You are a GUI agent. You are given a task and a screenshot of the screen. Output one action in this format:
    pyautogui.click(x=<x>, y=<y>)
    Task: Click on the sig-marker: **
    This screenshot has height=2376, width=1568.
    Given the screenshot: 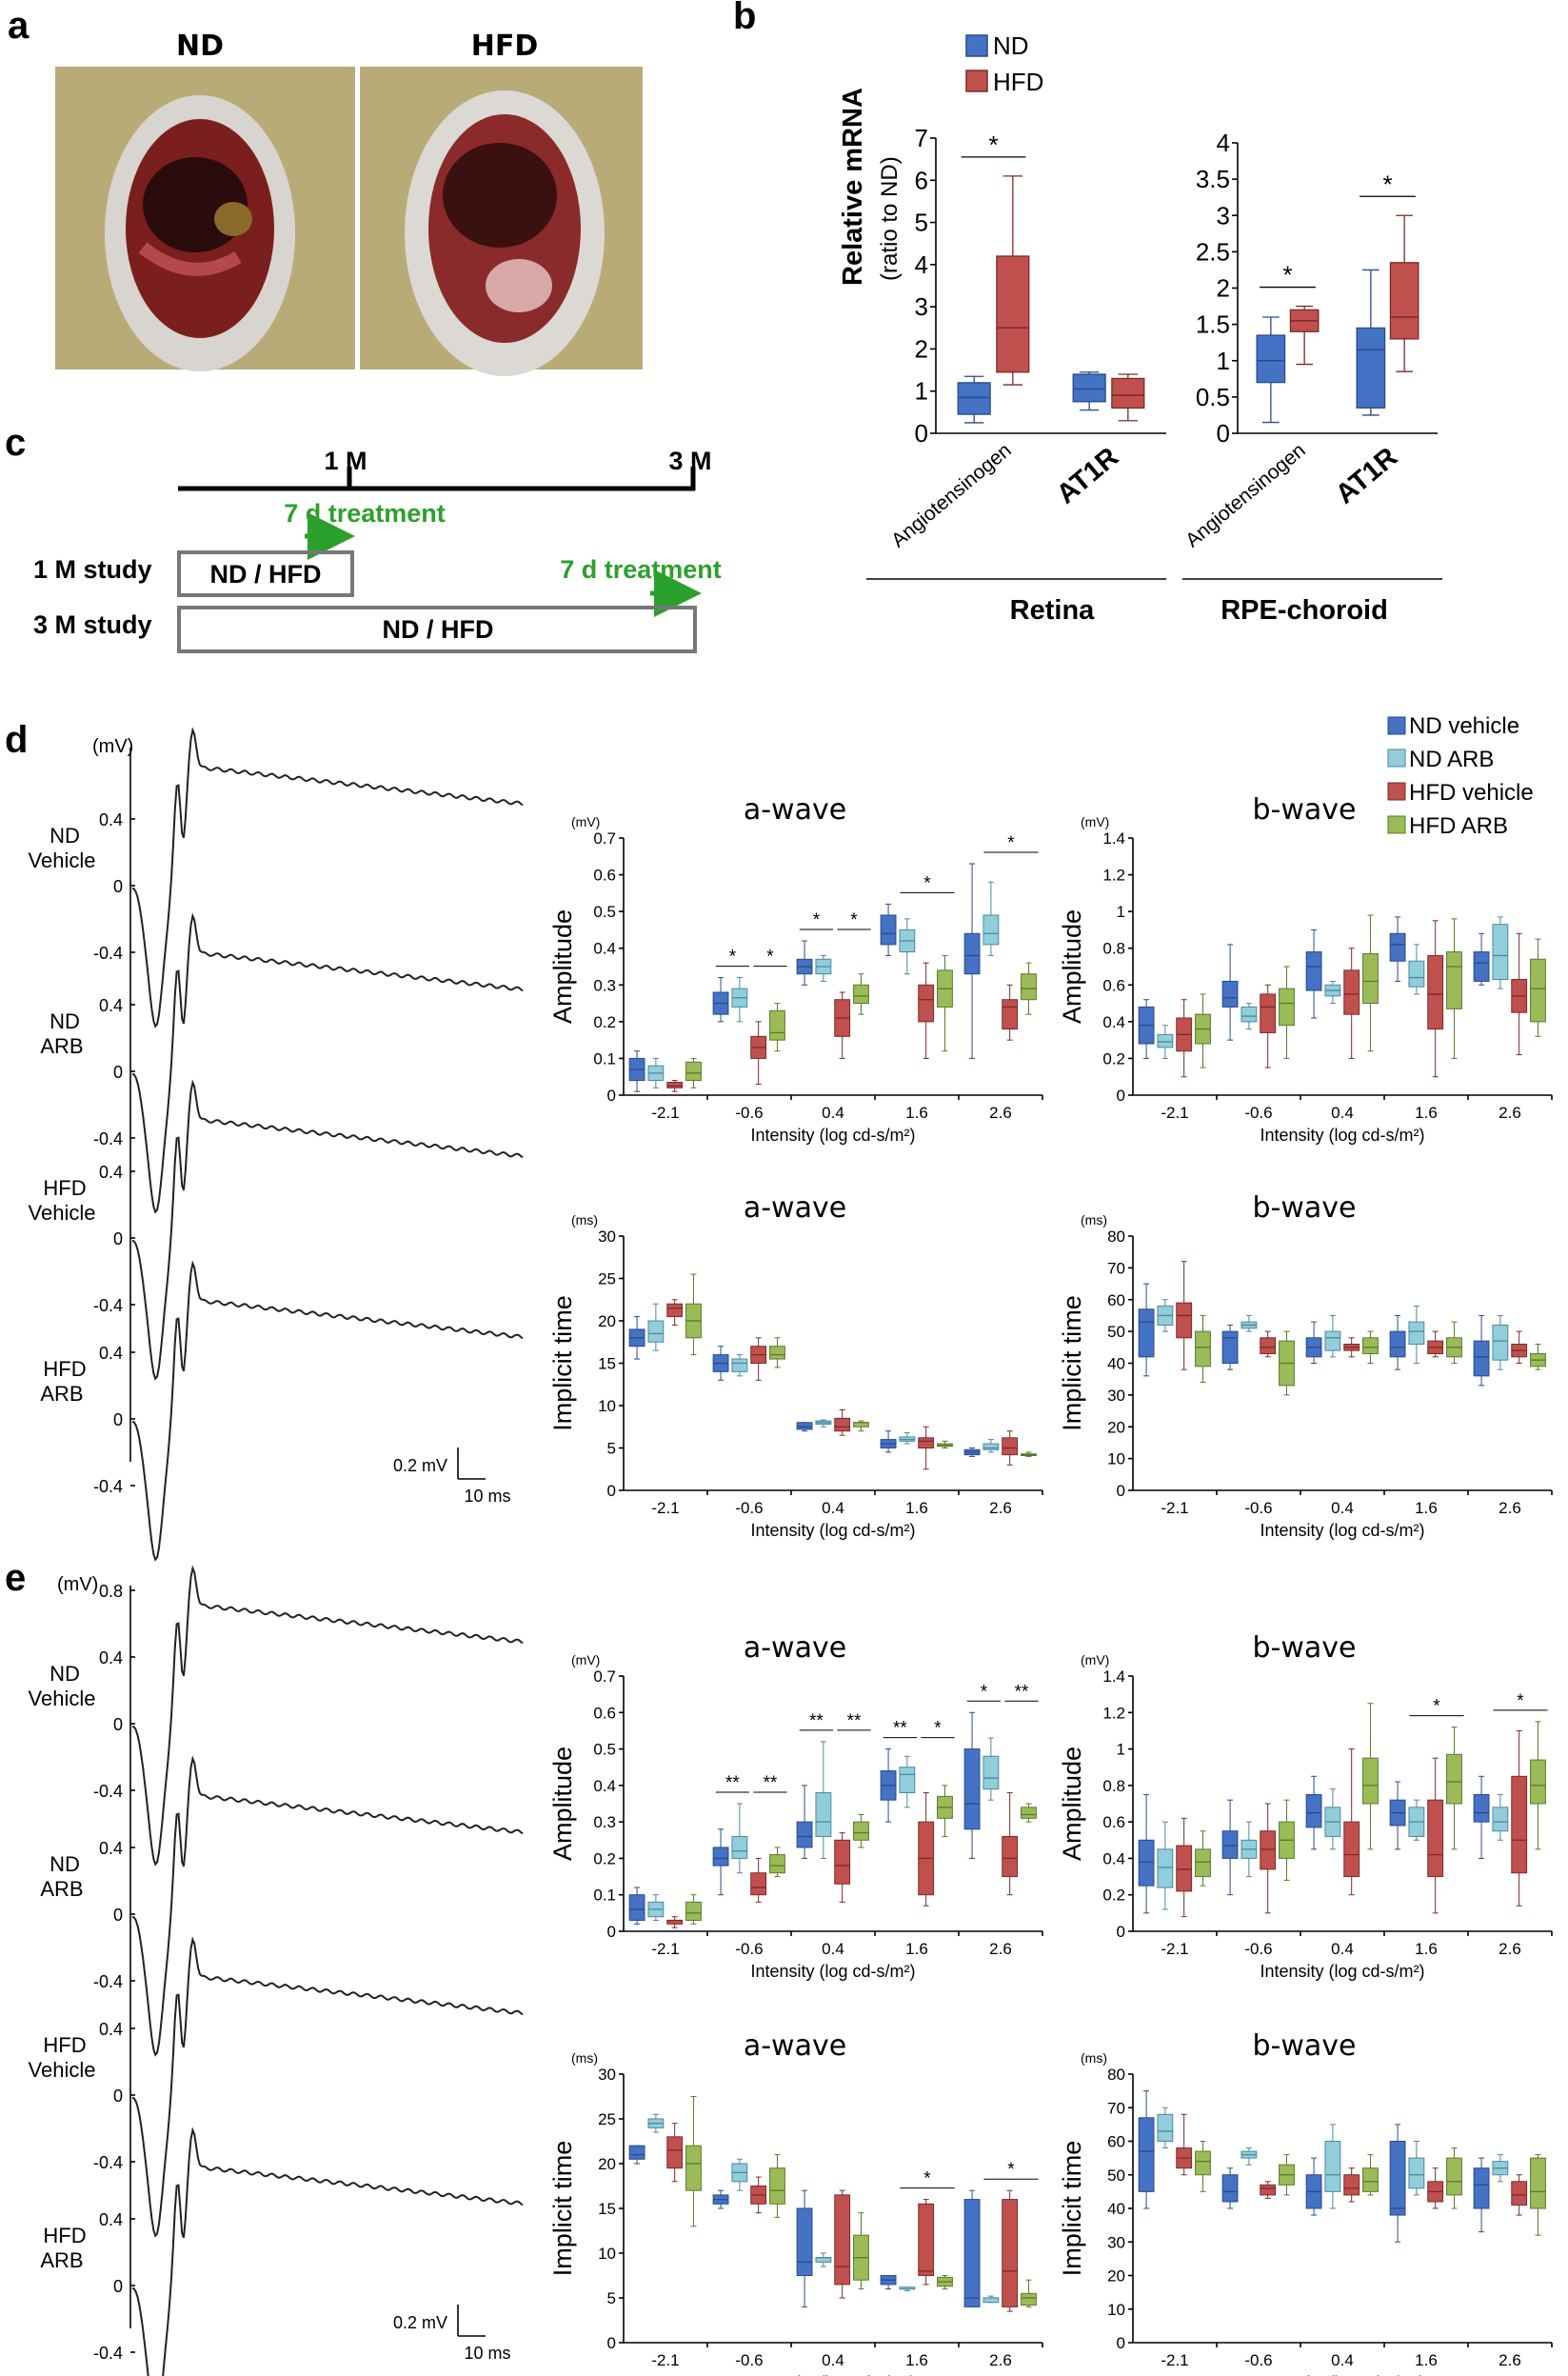 What is the action you would take?
    pyautogui.click(x=1022, y=1692)
    